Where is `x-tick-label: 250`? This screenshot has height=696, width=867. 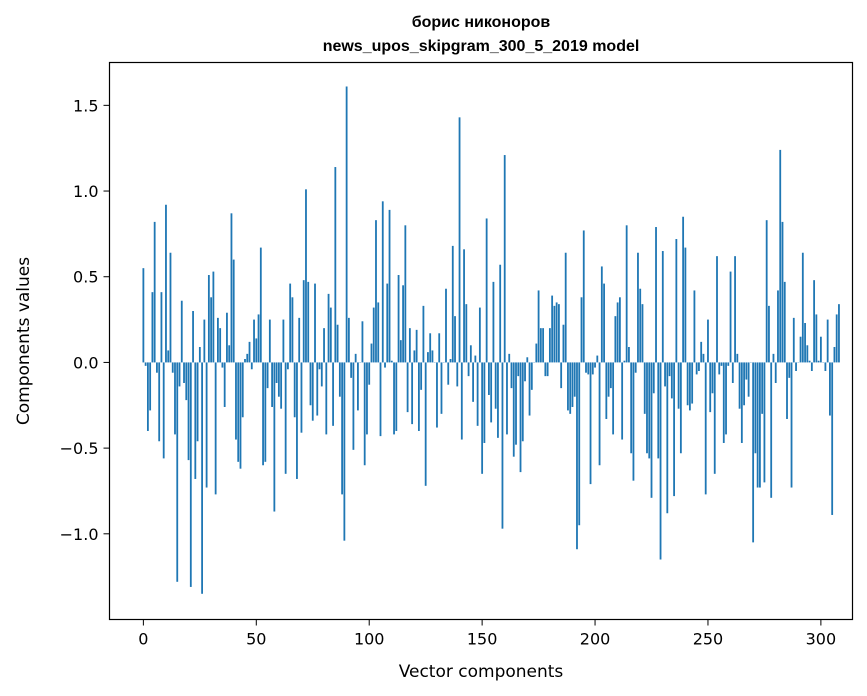 x-tick-label: 250 is located at coordinates (708, 639).